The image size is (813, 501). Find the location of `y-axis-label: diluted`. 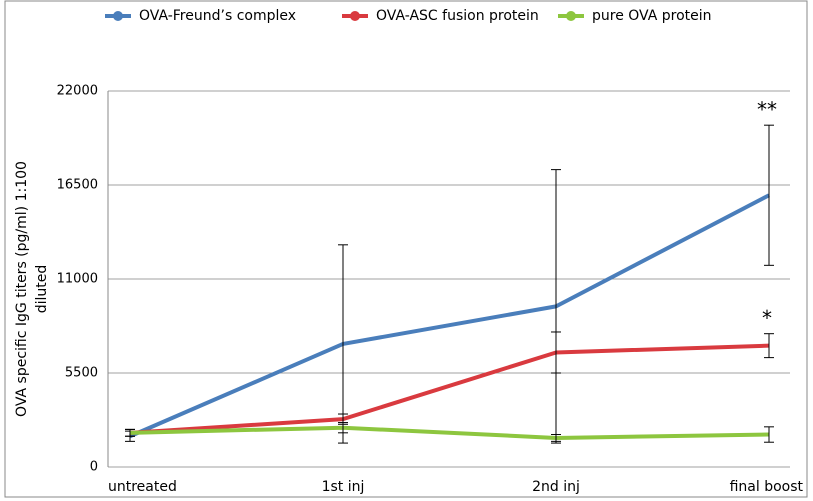

y-axis-label: diluted is located at coordinates (42, 289).